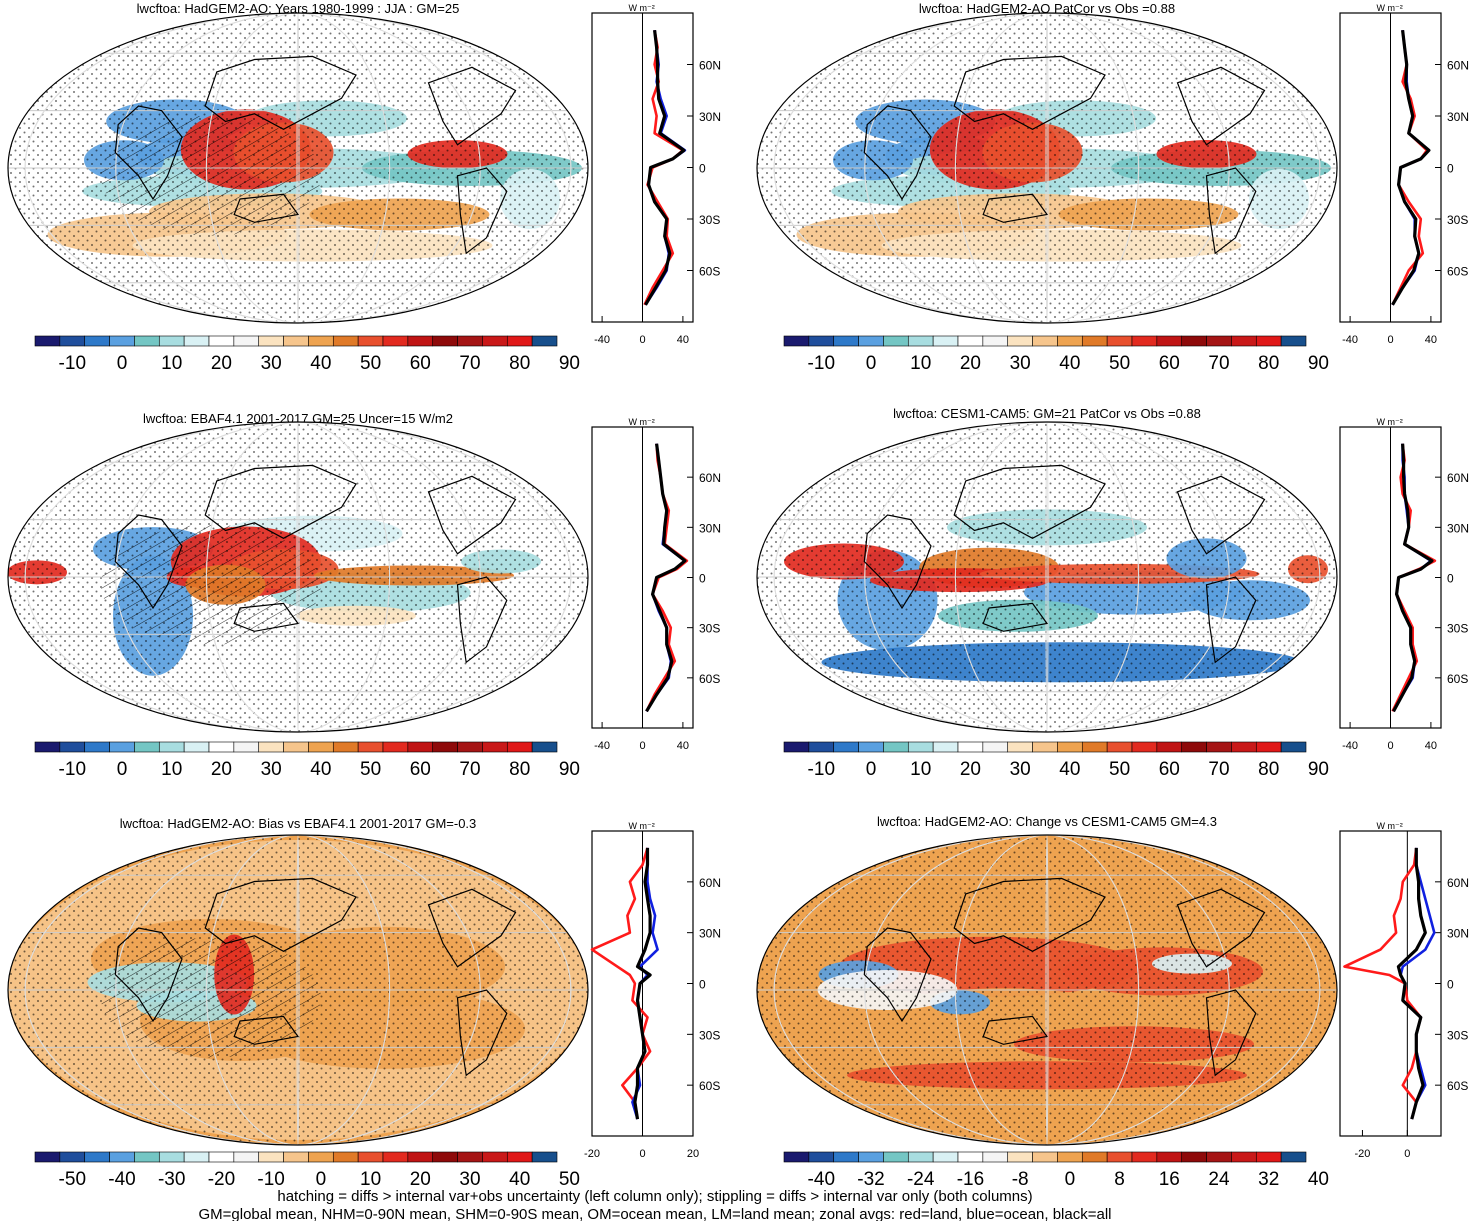 This screenshot has height=1221, width=1483. Describe the element at coordinates (710, 478) in the screenshot. I see `zonal-y-tick-label: 60N` at that location.